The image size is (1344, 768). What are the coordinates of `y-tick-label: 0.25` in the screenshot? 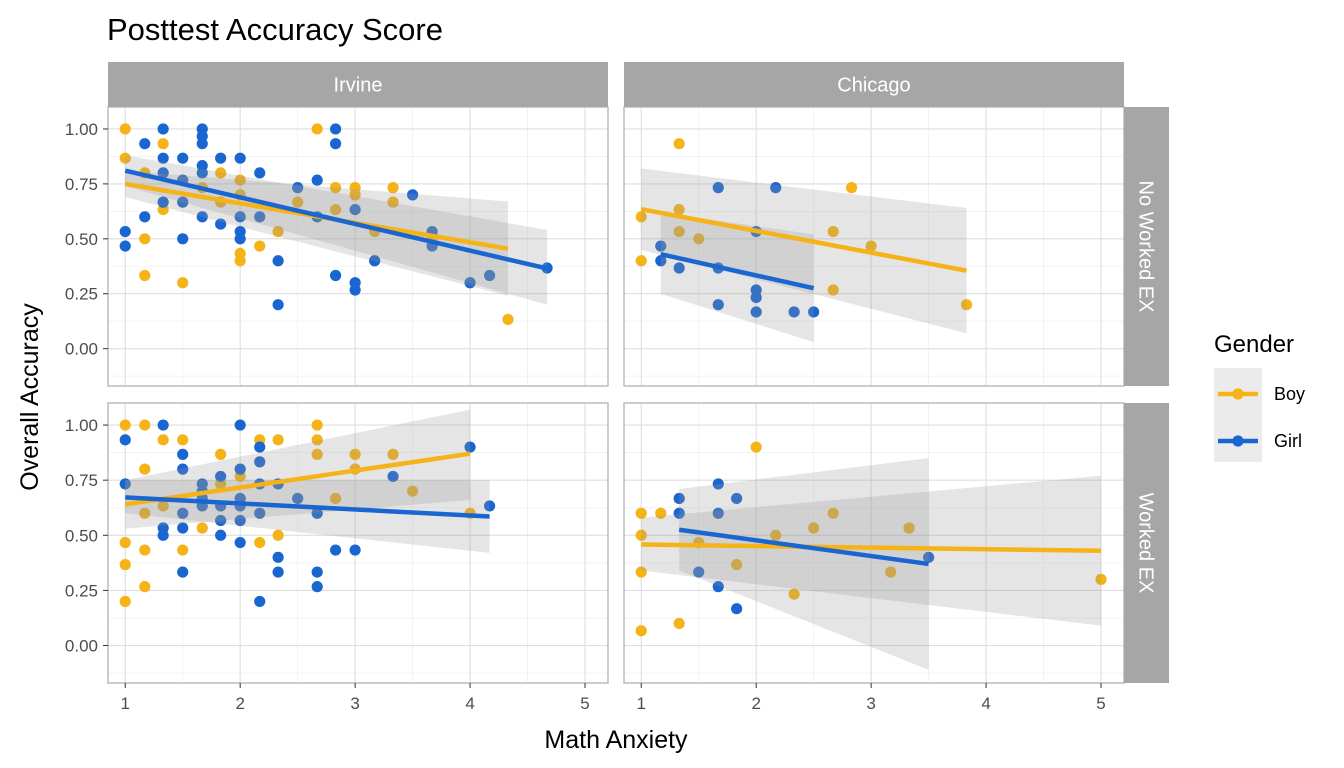 It's located at (81, 590).